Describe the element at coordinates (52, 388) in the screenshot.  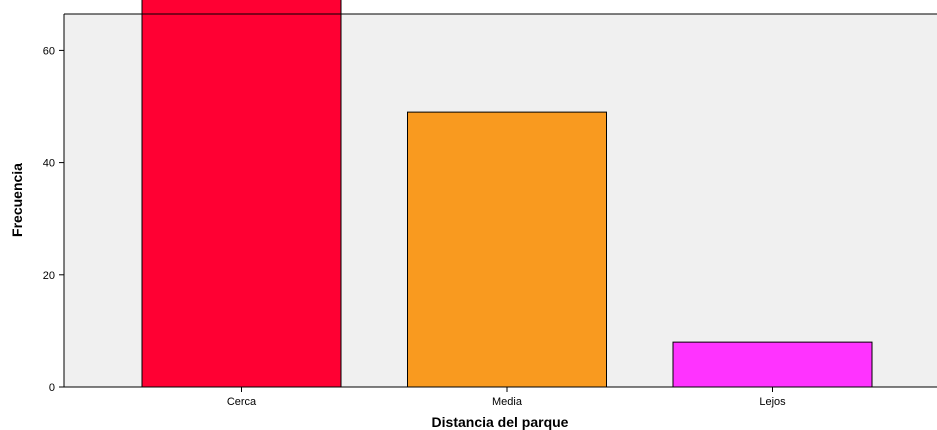
I see `y-tick-label: 0` at that location.